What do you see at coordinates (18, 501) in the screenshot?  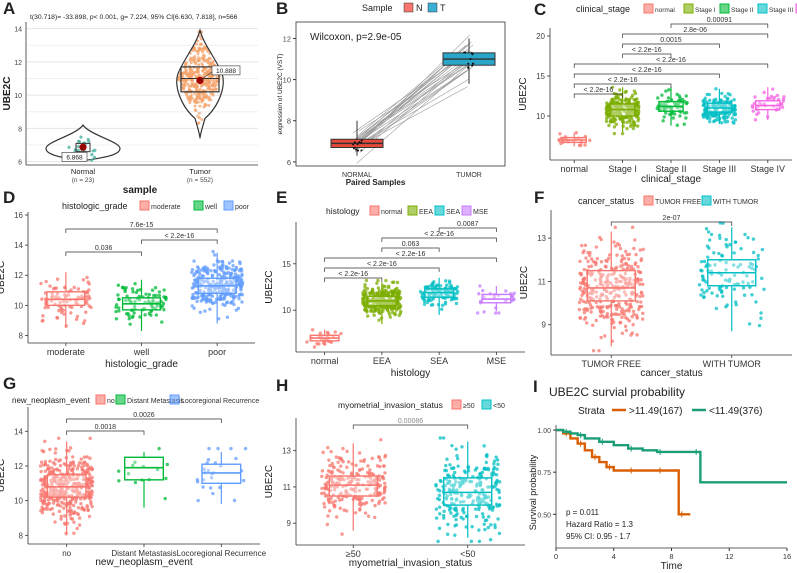 I see `y-tick-label: 10` at bounding box center [18, 501].